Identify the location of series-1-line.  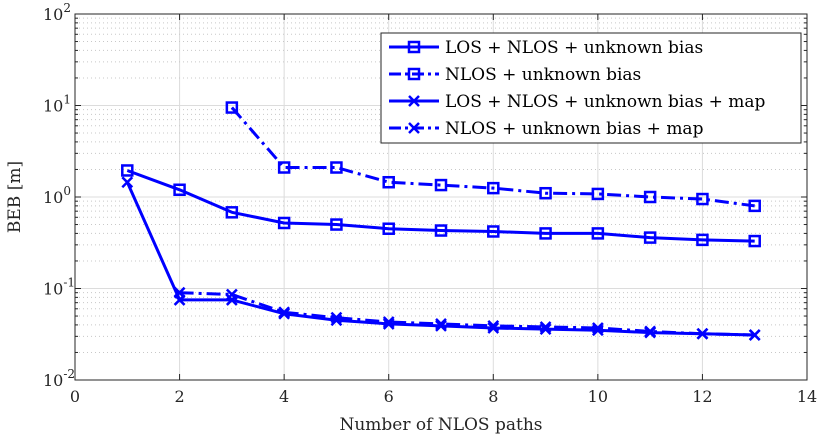
(440, 206).